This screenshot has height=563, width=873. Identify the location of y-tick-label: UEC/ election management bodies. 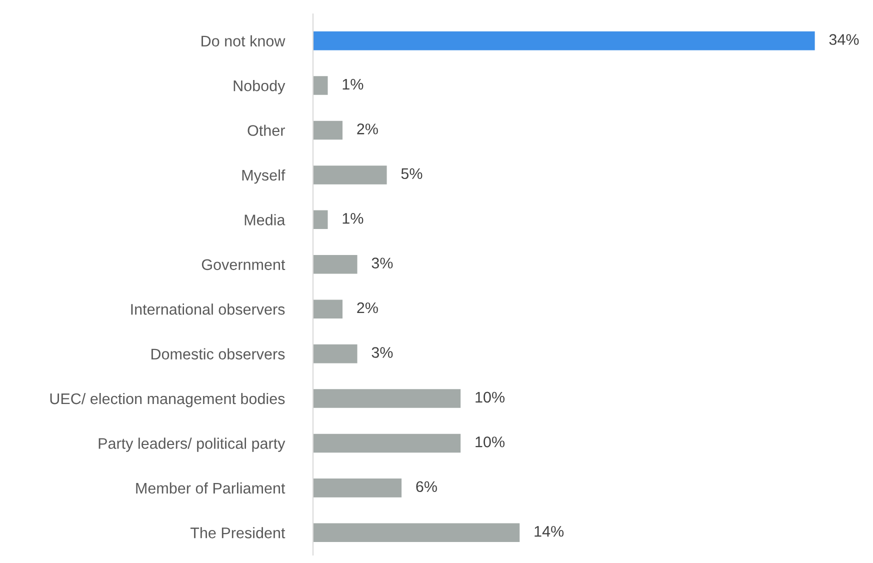
(167, 400).